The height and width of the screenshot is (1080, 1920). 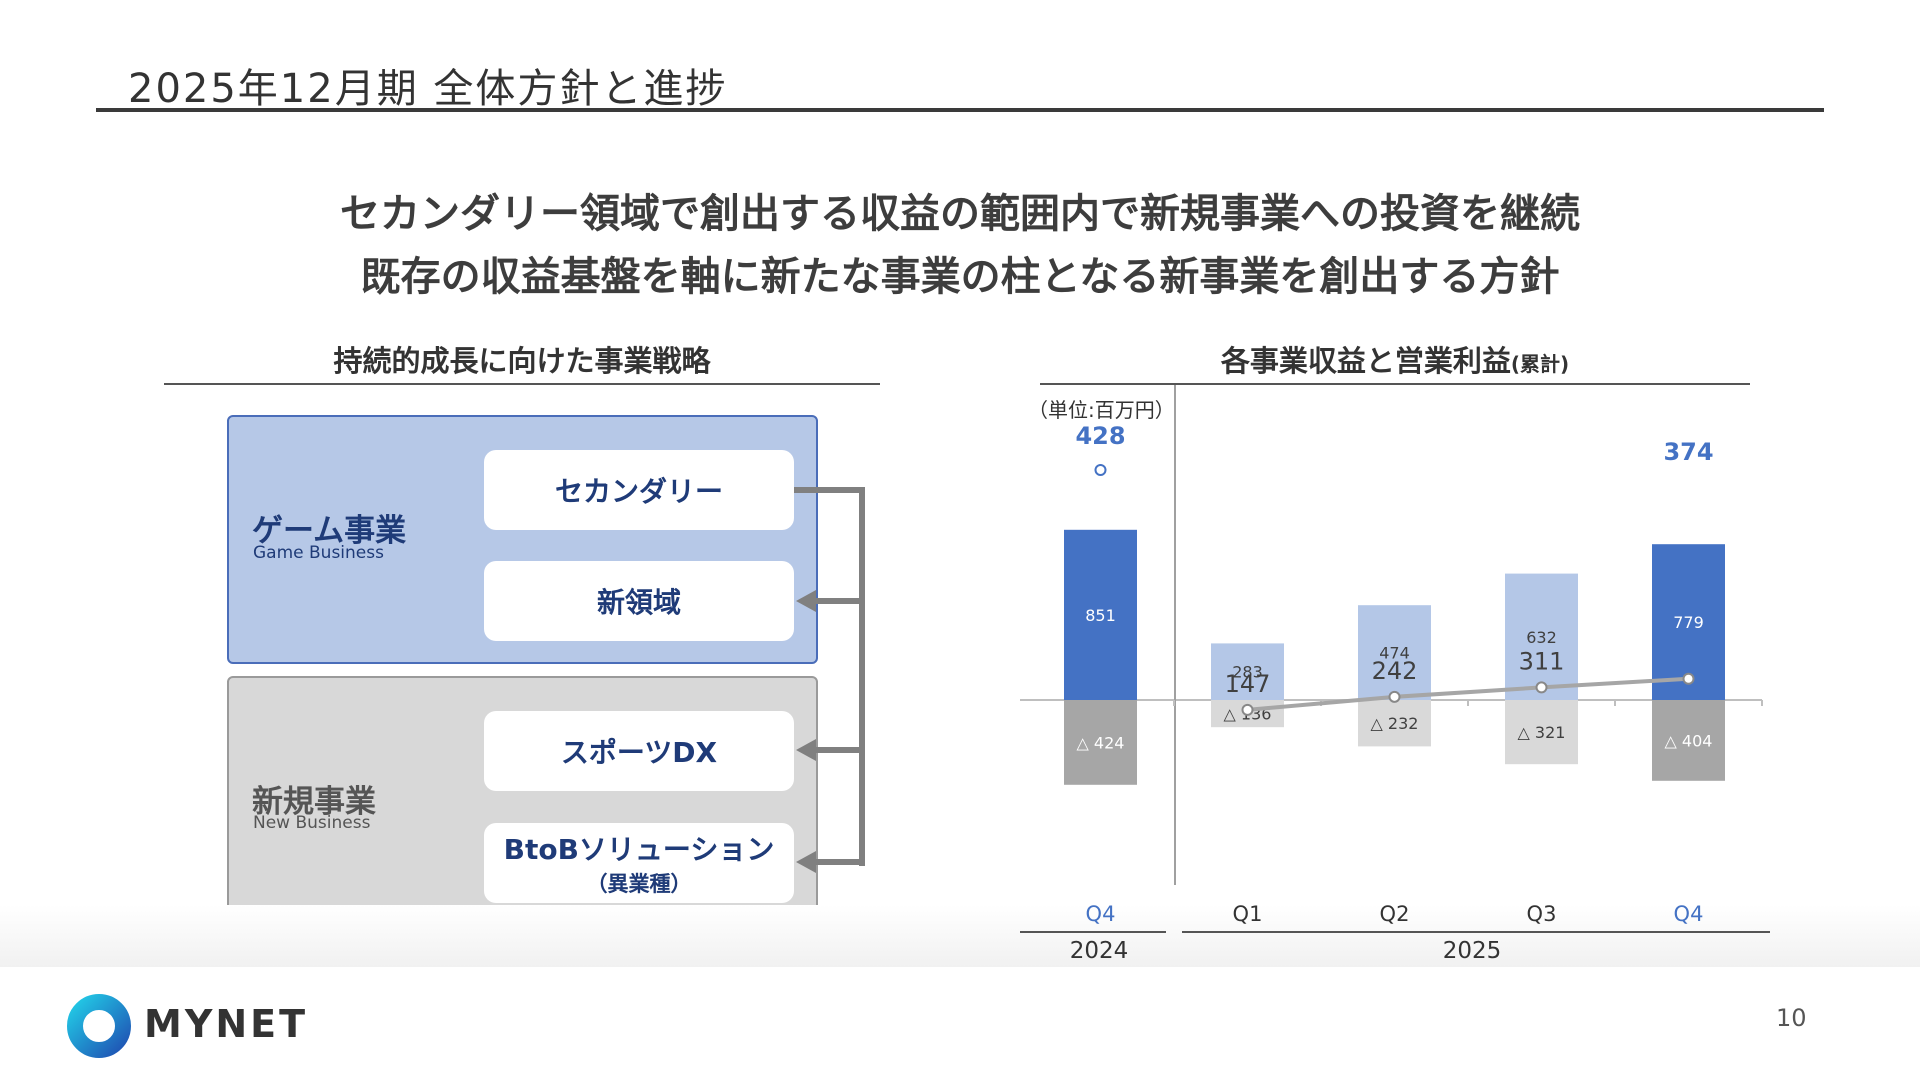 What do you see at coordinates (639, 849) in the screenshot?
I see `btob-solution-item-label: BtoBソリューション` at bounding box center [639, 849].